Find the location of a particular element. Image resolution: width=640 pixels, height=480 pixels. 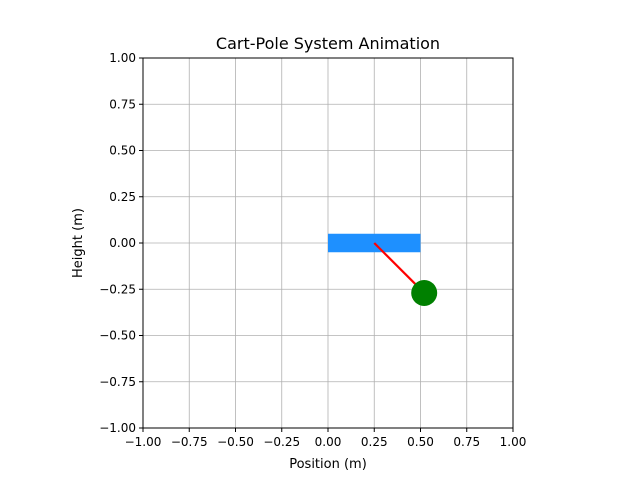

y-tick-label: −0.50 is located at coordinates (117, 336).